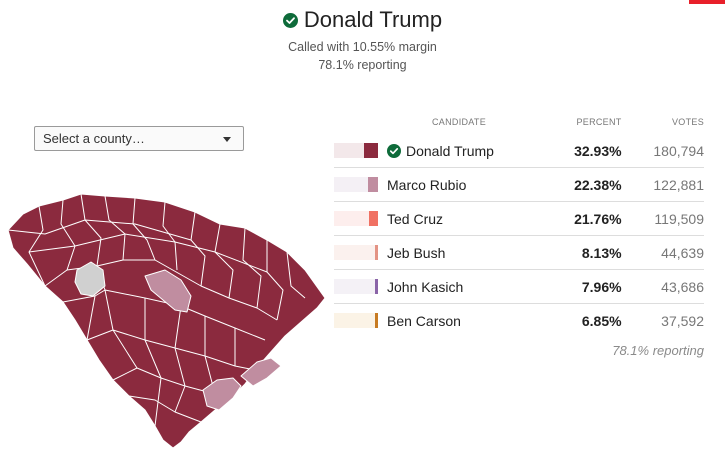  What do you see at coordinates (415, 218) in the screenshot?
I see `candidate-name: Ted Cruz` at bounding box center [415, 218].